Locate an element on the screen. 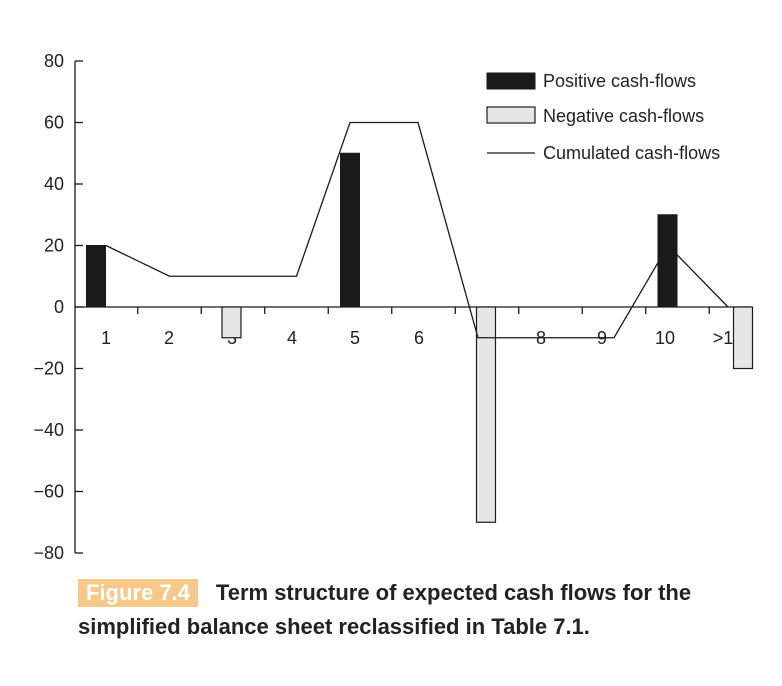 The height and width of the screenshot is (686, 782). y-tick-label: 40 is located at coordinates (54, 184).